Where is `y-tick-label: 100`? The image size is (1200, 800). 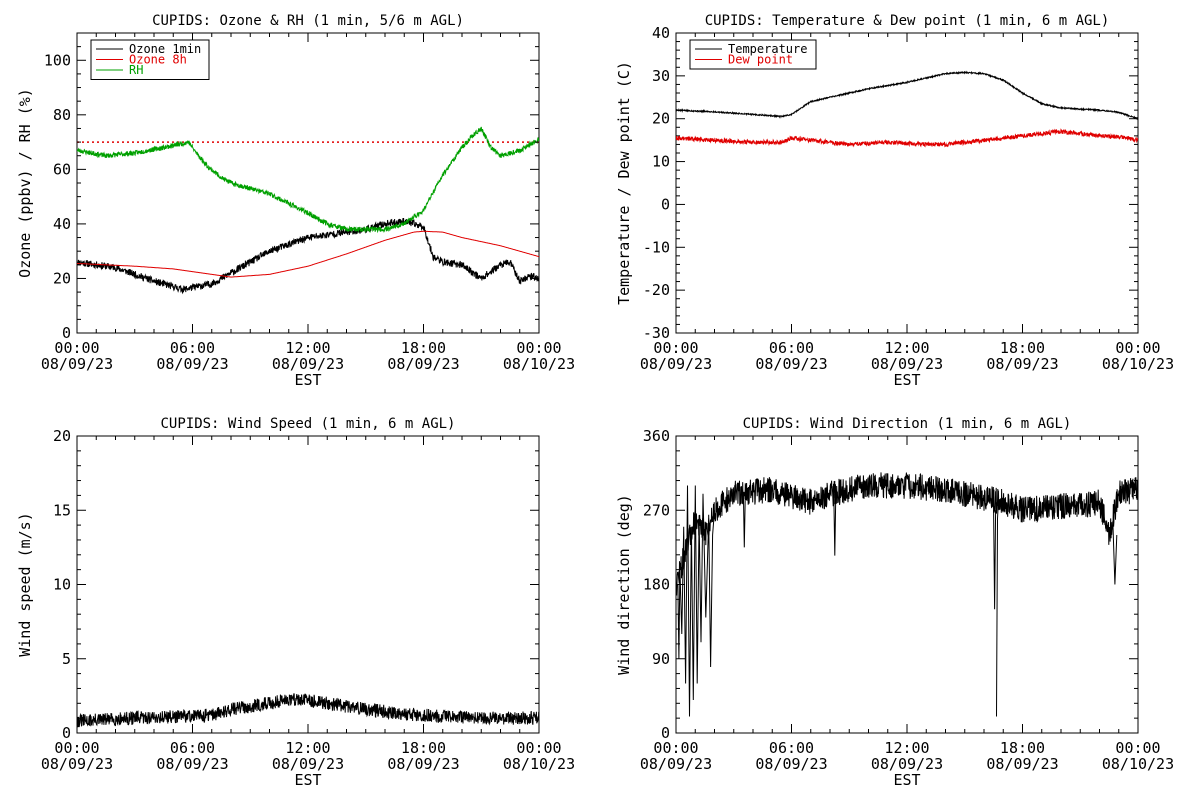
y-tick-label: 100 is located at coordinates (57, 60).